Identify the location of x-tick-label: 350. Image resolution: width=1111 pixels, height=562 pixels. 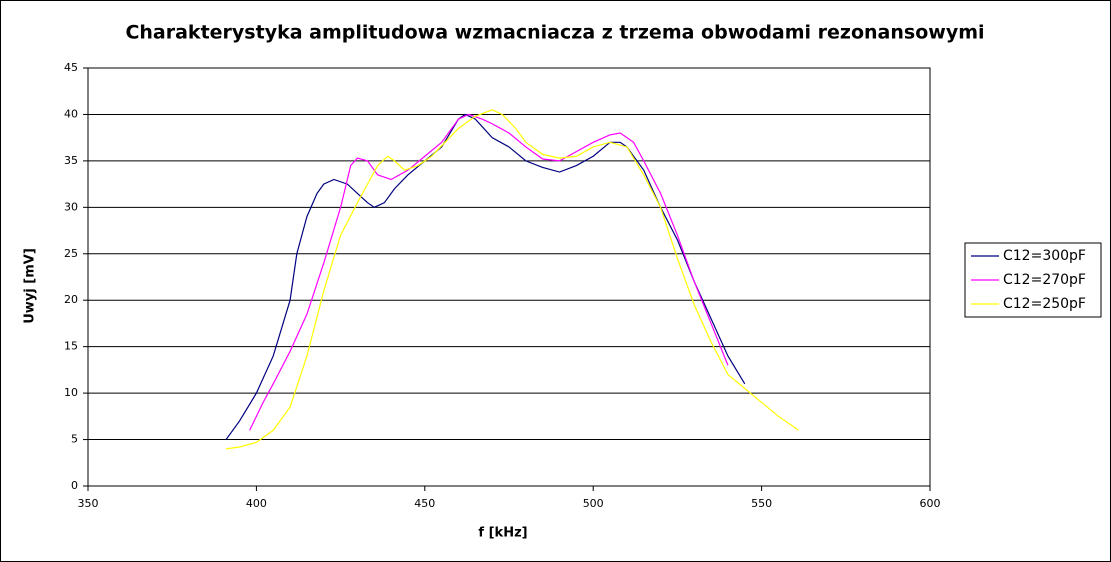
(88, 503).